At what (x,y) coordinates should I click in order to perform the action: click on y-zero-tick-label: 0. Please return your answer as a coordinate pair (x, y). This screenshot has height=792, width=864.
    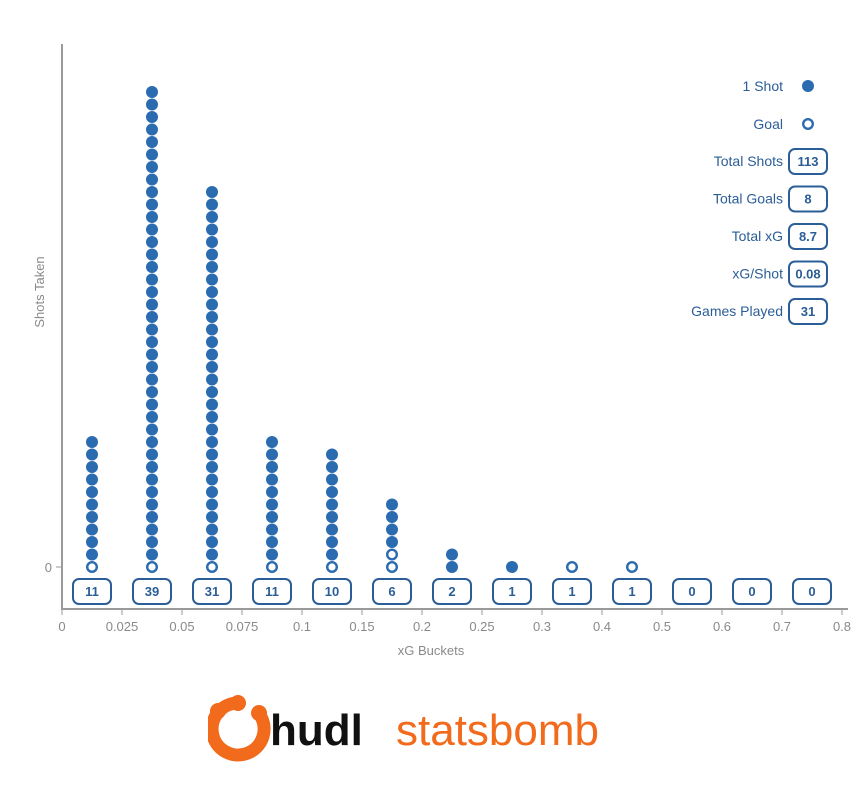
    Looking at the image, I should click on (48, 567).